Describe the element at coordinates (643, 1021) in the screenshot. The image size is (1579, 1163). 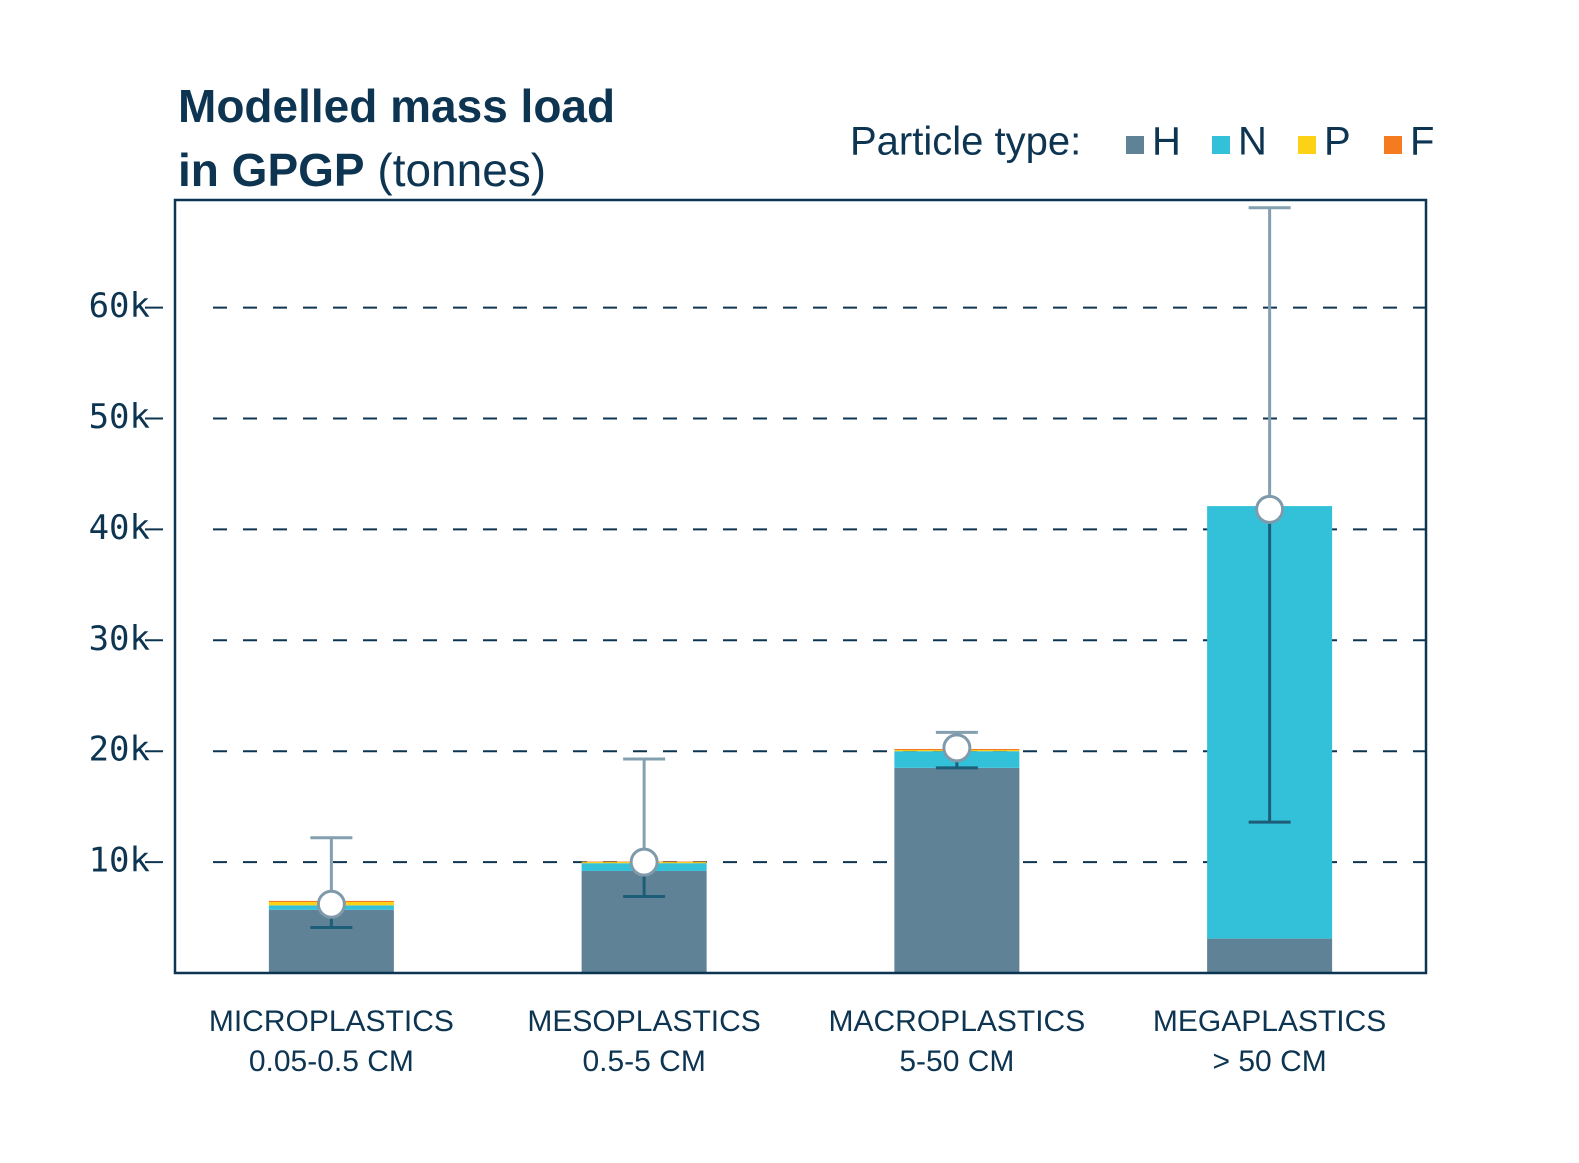
I see `x-tick-label: MESOPLASTICS` at that location.